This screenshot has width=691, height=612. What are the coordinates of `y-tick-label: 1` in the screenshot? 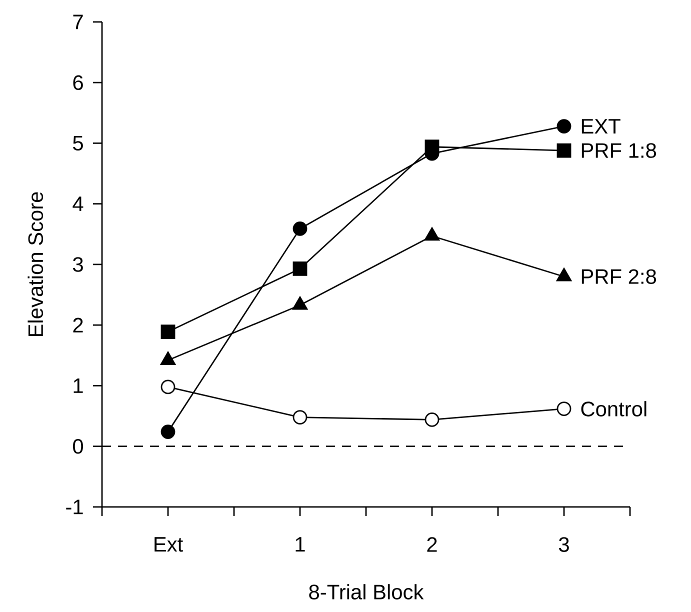 It's located at (78, 385).